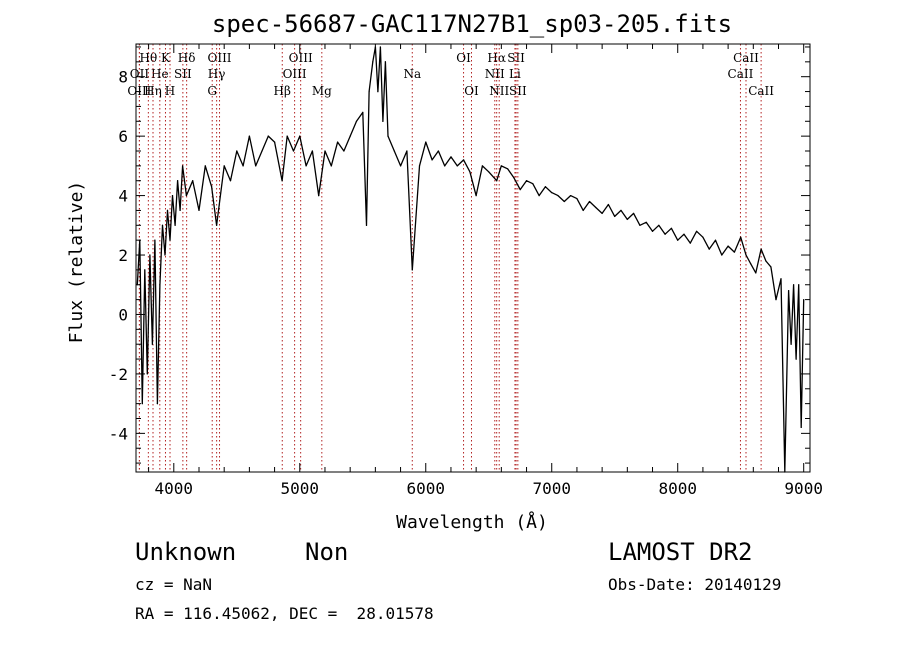 The height and width of the screenshot is (649, 900). Describe the element at coordinates (412, 74) in the screenshot. I see `spectral-line-label: Na` at that location.